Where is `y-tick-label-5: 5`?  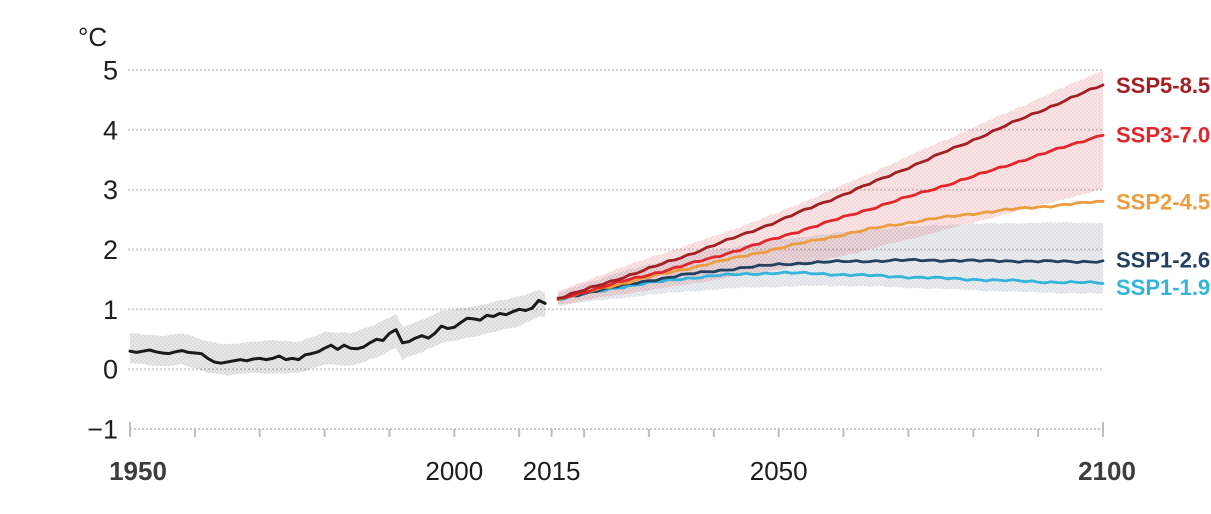
y-tick-label-5: 5 is located at coordinates (110, 71).